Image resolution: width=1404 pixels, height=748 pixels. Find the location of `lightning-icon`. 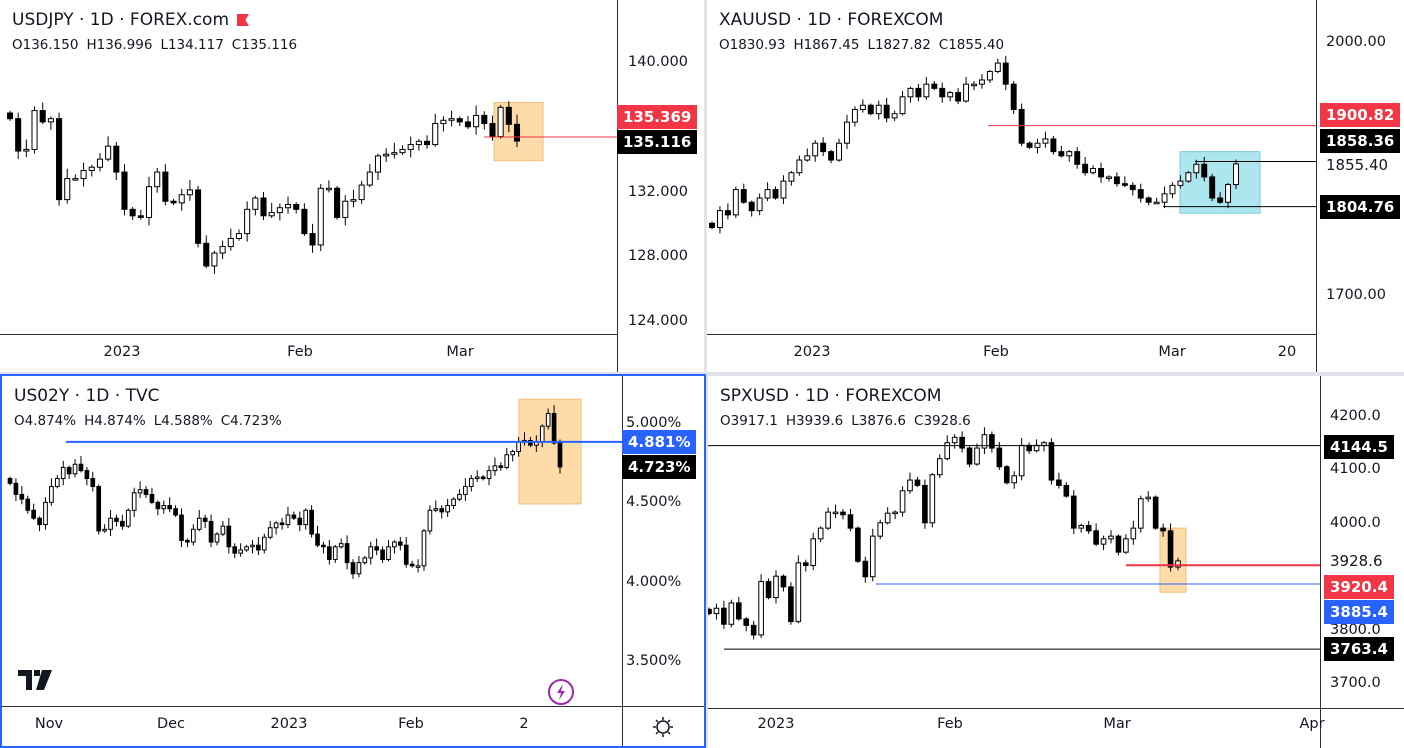

lightning-icon is located at coordinates (561, 692).